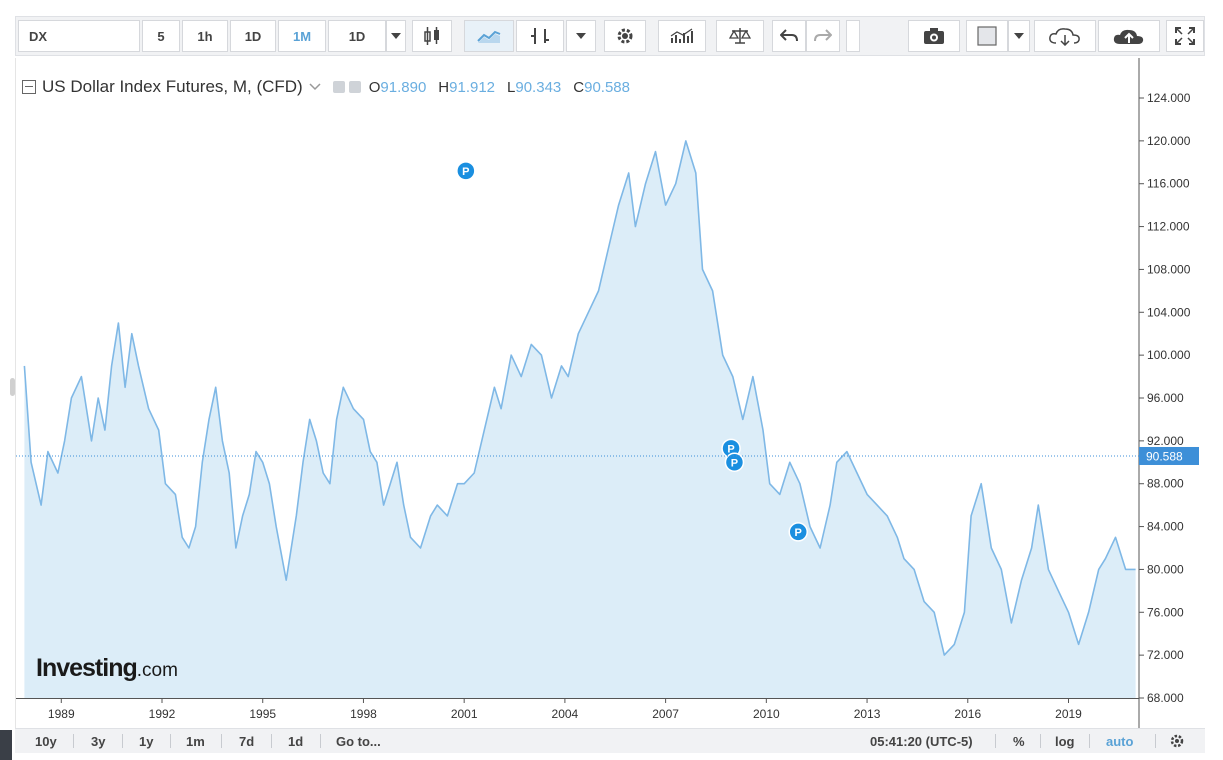 Image resolution: width=1223 pixels, height=760 pixels. What do you see at coordinates (338, 87) in the screenshot?
I see `visibility-icon` at bounding box center [338, 87].